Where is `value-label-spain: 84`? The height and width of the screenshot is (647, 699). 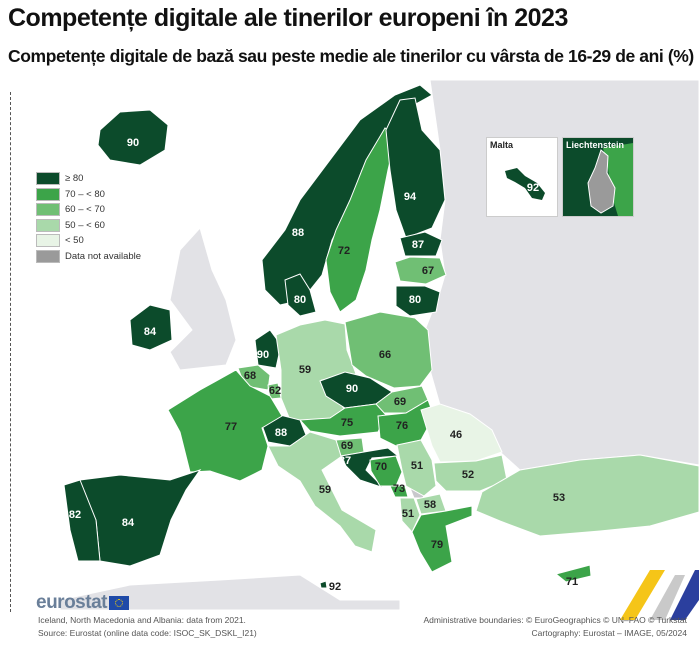 value-label-spain: 84 is located at coordinates (128, 523).